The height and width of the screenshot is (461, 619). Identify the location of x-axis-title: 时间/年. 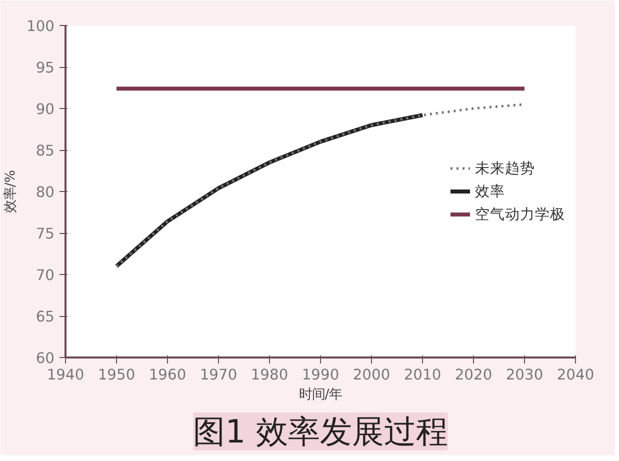
(320, 395).